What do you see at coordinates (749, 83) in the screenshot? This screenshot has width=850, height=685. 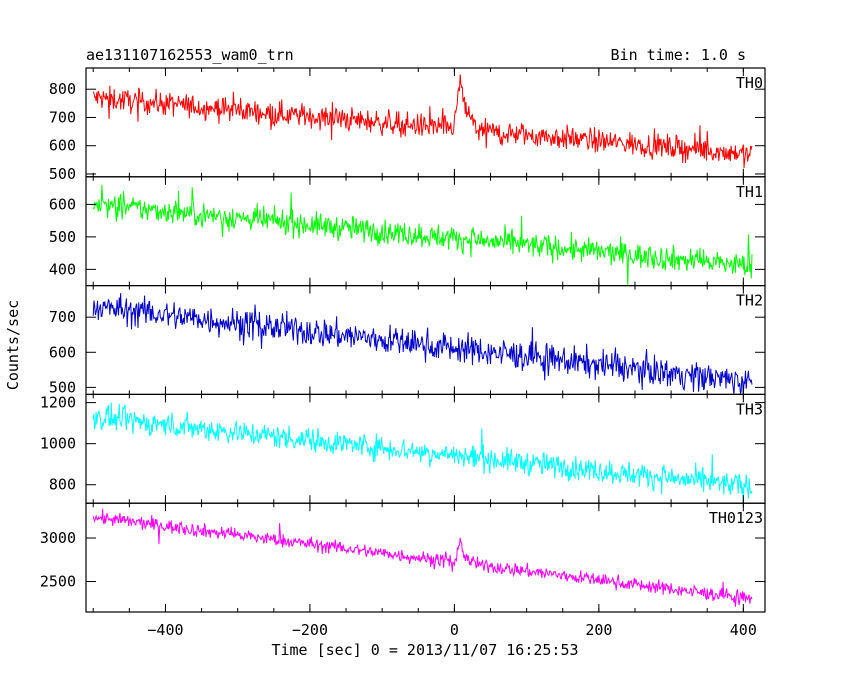 I see `panel-label: TH0` at bounding box center [749, 83].